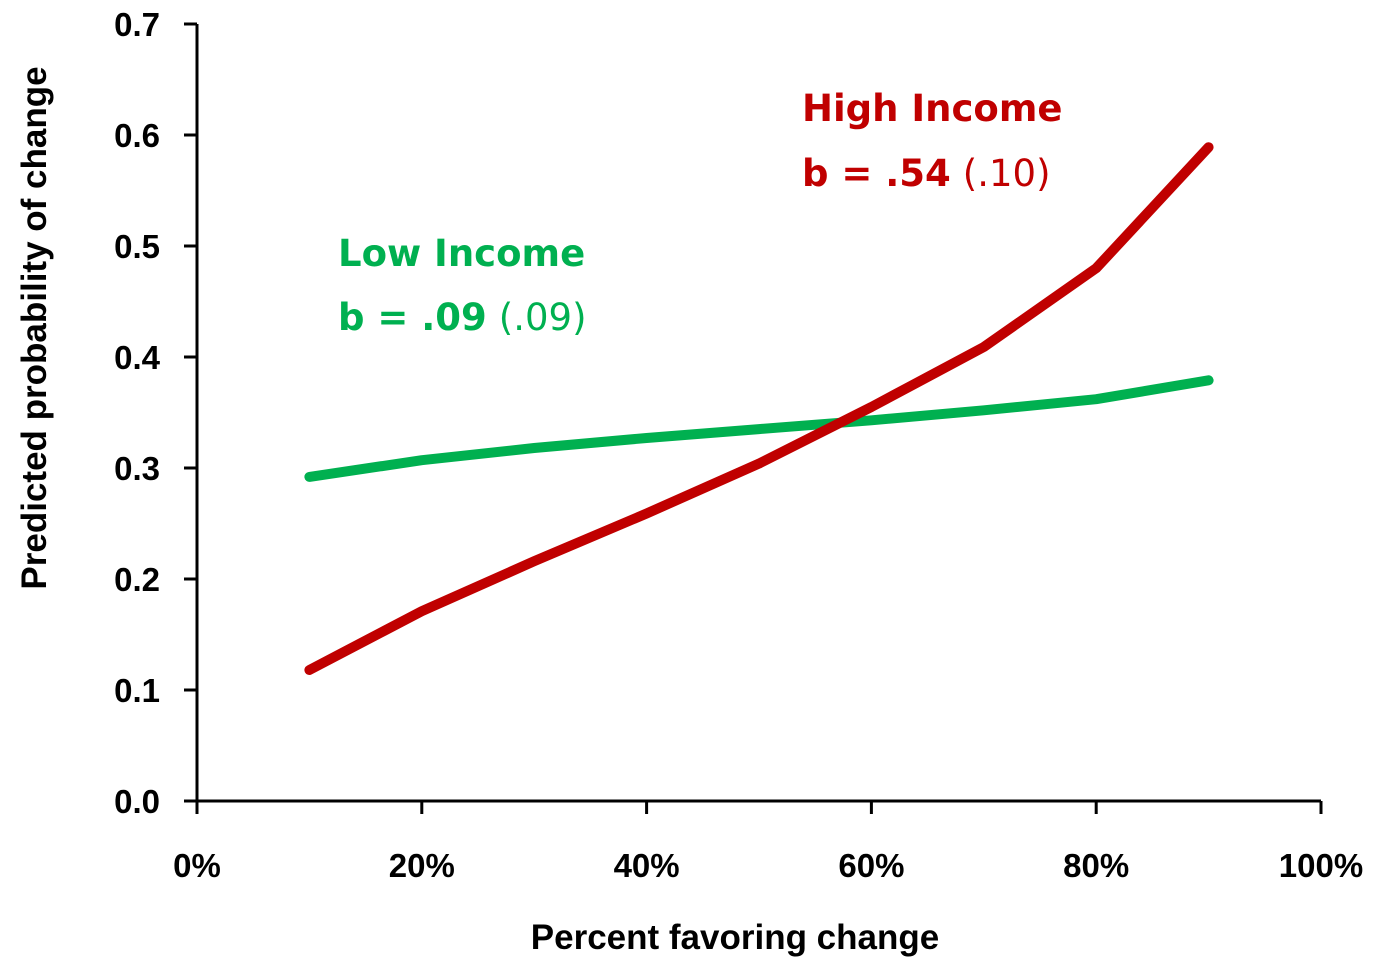  I want to click on annotation-low-income: Low Income b = .09 (.09), so click(462, 285).